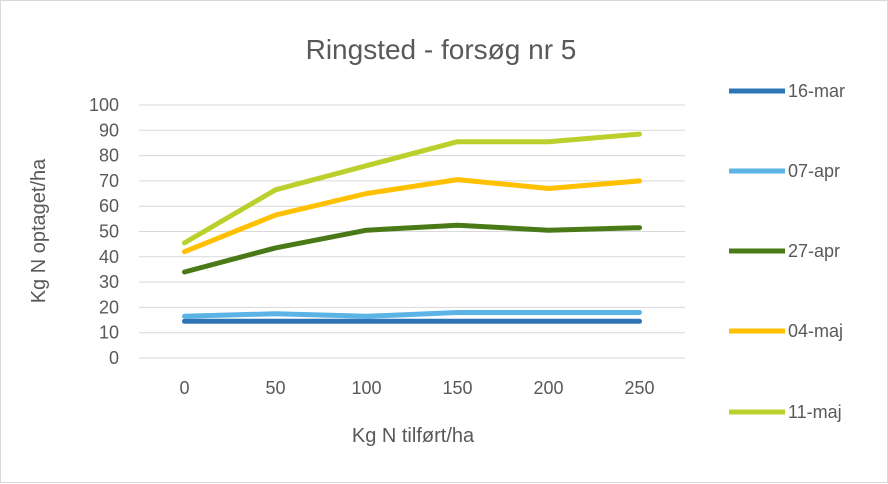  What do you see at coordinates (784, 251) in the screenshot?
I see `legend-item-27-apr: 27-apr` at bounding box center [784, 251].